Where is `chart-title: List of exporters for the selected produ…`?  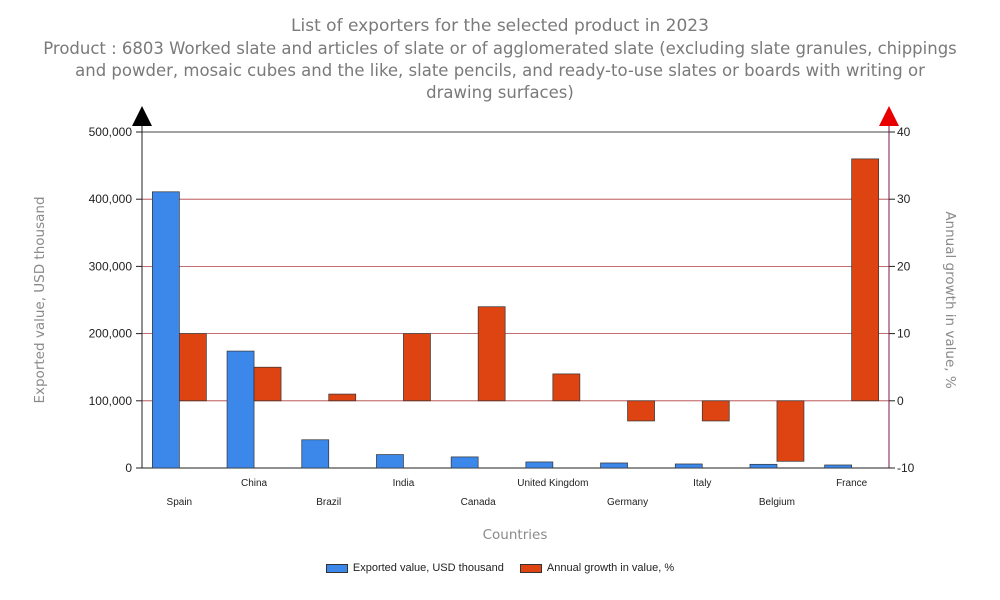 chart-title: List of exporters for the selected produ… is located at coordinates (500, 26).